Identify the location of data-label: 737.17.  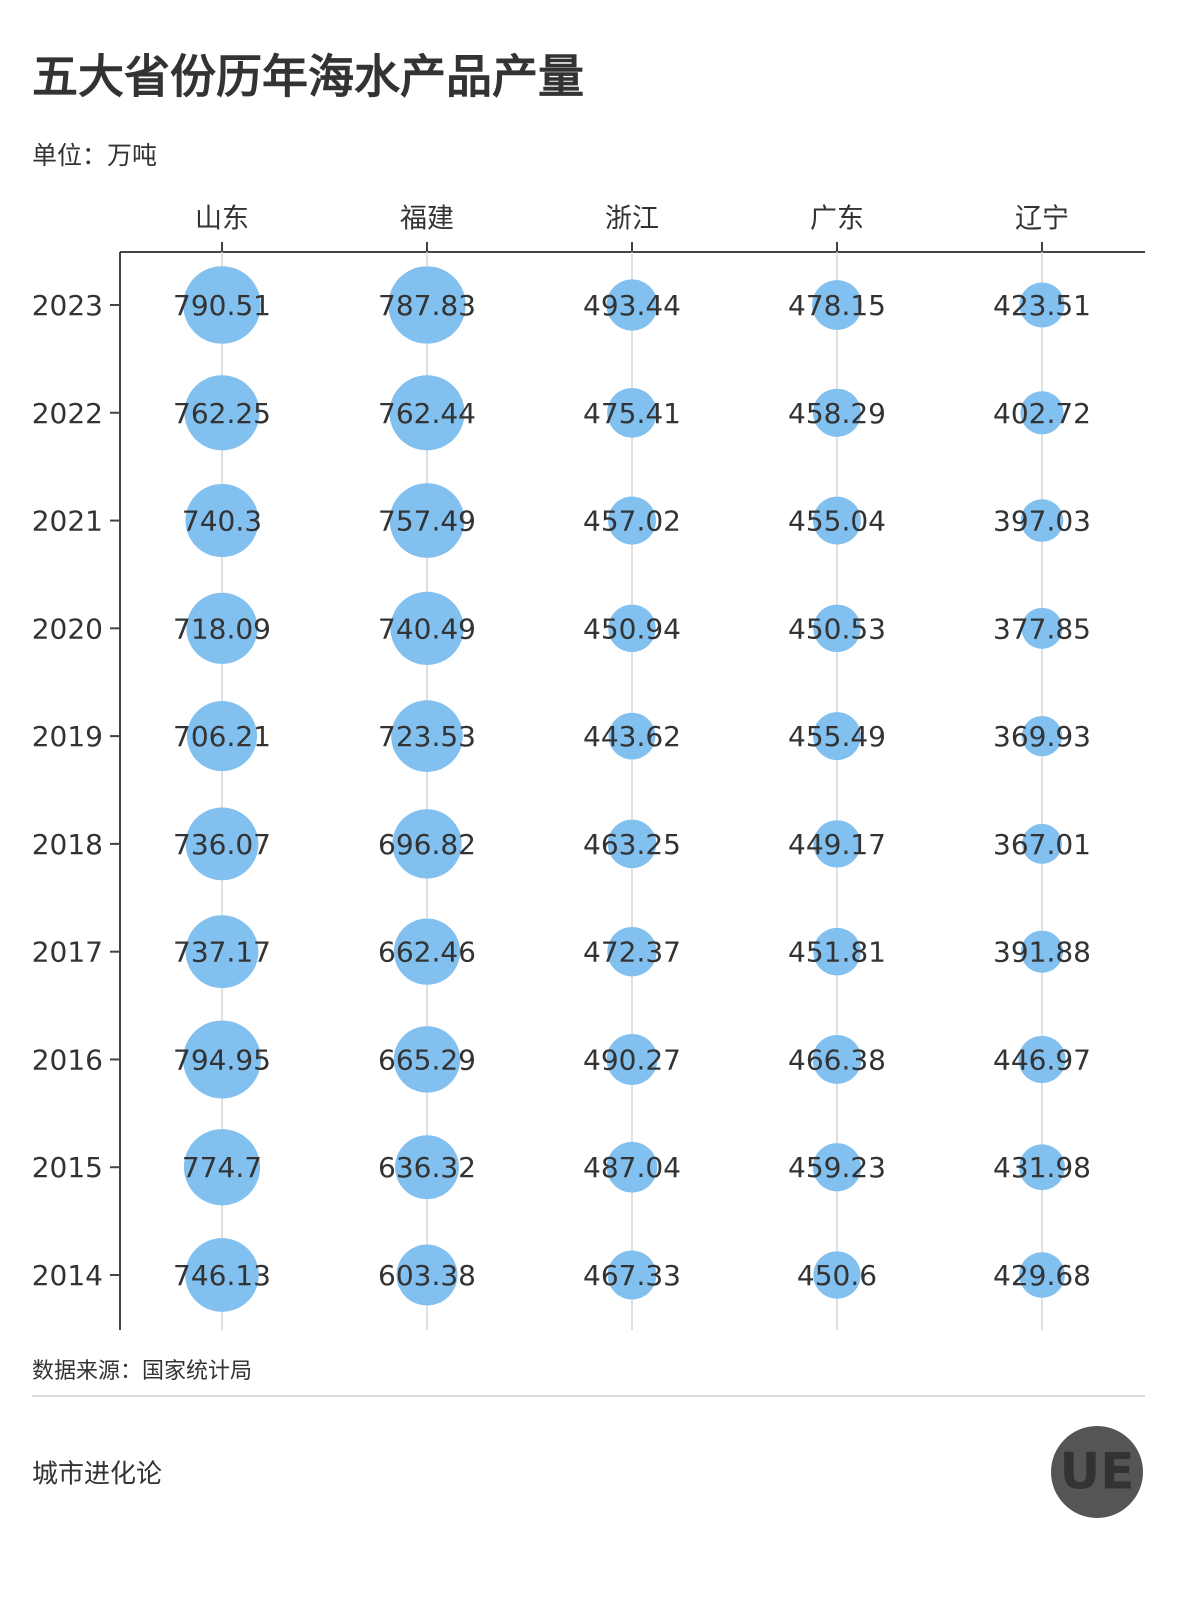
(222, 952).